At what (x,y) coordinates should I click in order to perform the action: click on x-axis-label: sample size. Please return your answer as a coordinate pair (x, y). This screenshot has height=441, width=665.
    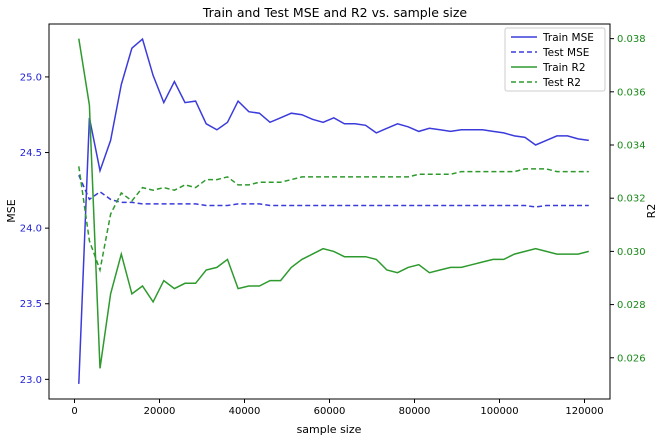
    Looking at the image, I should click on (329, 429).